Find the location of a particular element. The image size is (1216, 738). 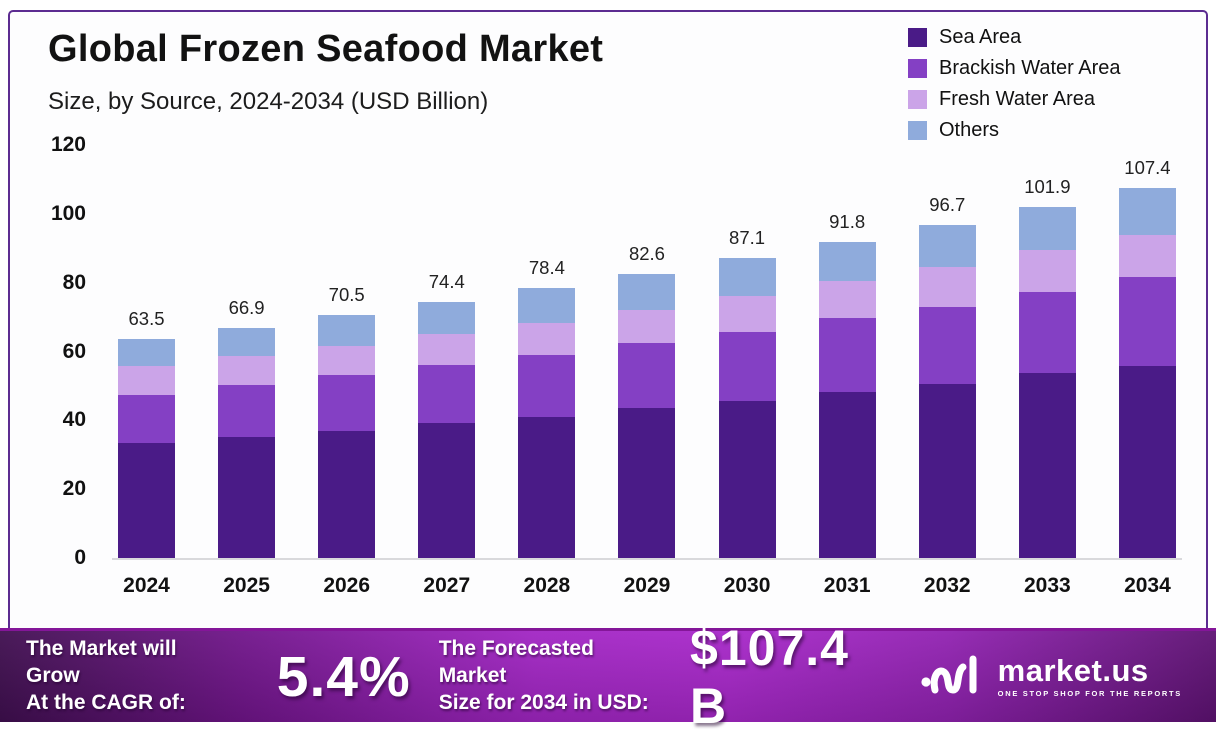

y-tick-40: 40 is located at coordinates (74, 420).